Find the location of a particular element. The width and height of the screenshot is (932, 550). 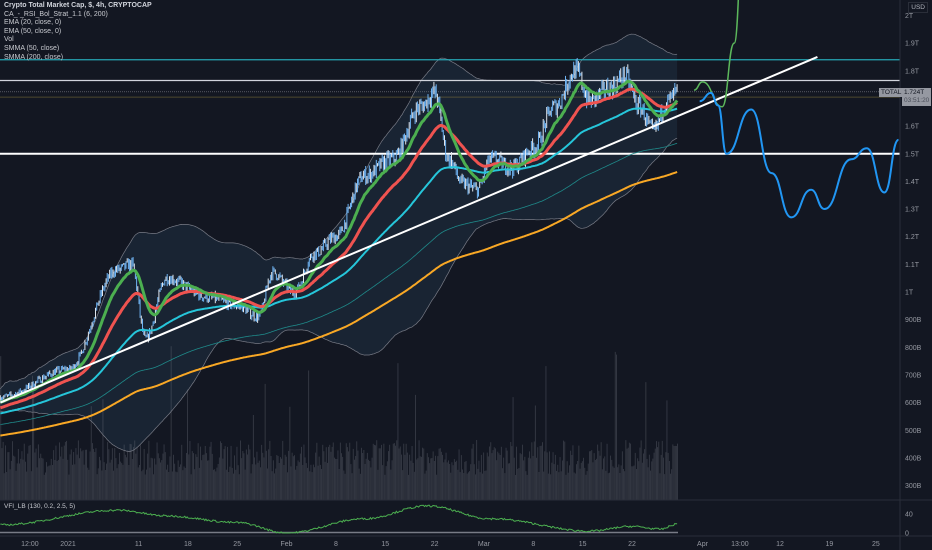

indicator-label: SMMA (50, close) is located at coordinates (32, 48).